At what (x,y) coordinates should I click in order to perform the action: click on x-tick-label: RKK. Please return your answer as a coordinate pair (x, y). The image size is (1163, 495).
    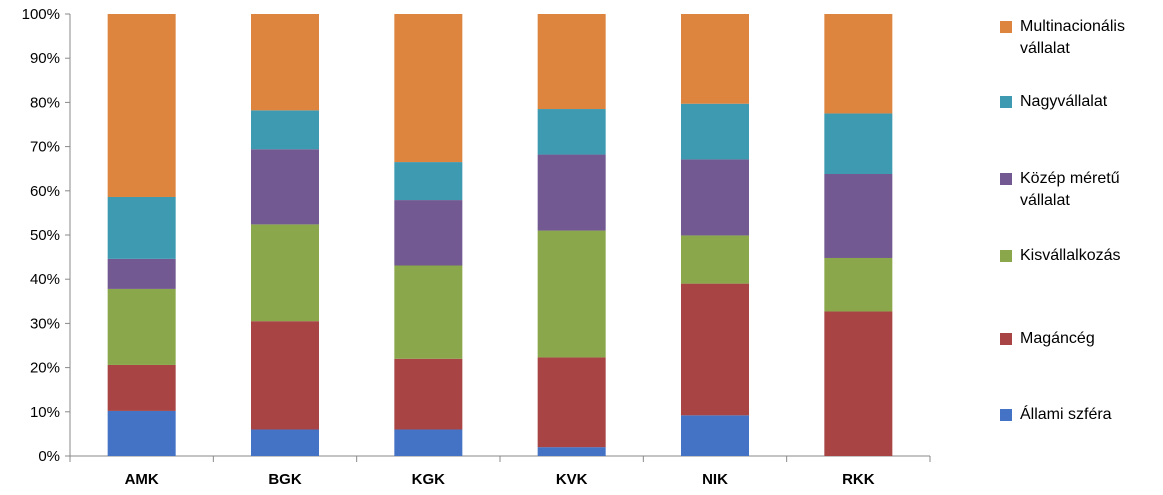
    Looking at the image, I should click on (858, 479).